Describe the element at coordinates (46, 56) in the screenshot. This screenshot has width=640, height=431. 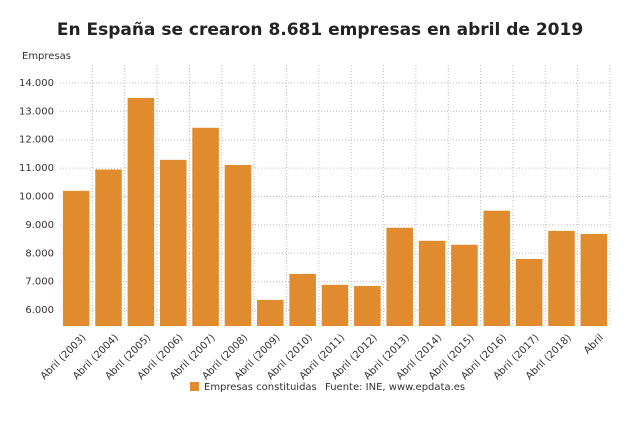
I see `y-axis-label: Empresas` at that location.